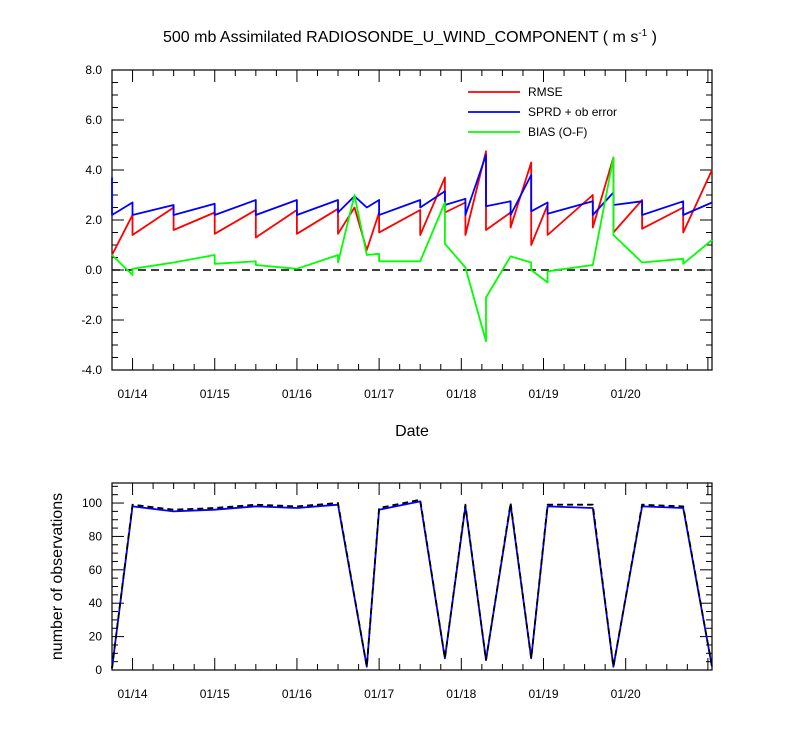  I want to click on y-tick-label: -2.0, so click(91, 320).